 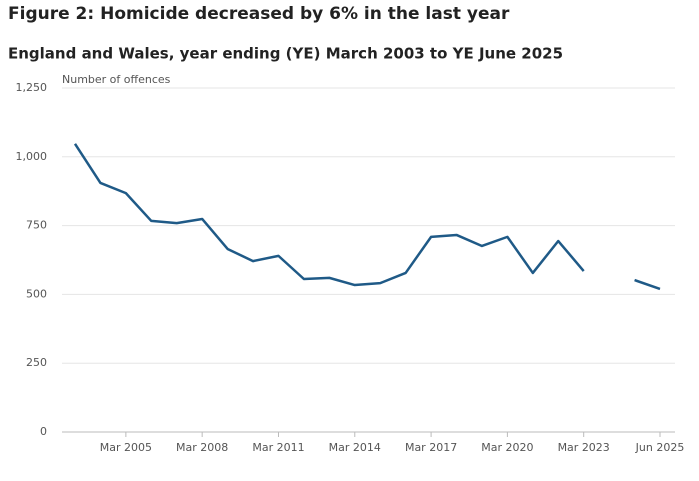 I want to click on x-tick-label: Mar 2005, so click(x=126, y=447).